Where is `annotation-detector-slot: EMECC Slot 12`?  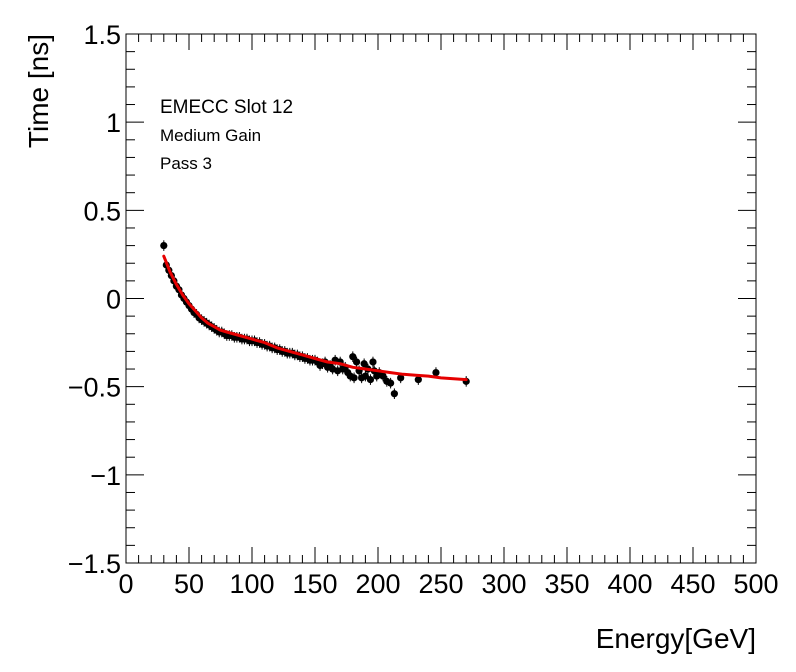 annotation-detector-slot: EMECC Slot 12 is located at coordinates (226, 107).